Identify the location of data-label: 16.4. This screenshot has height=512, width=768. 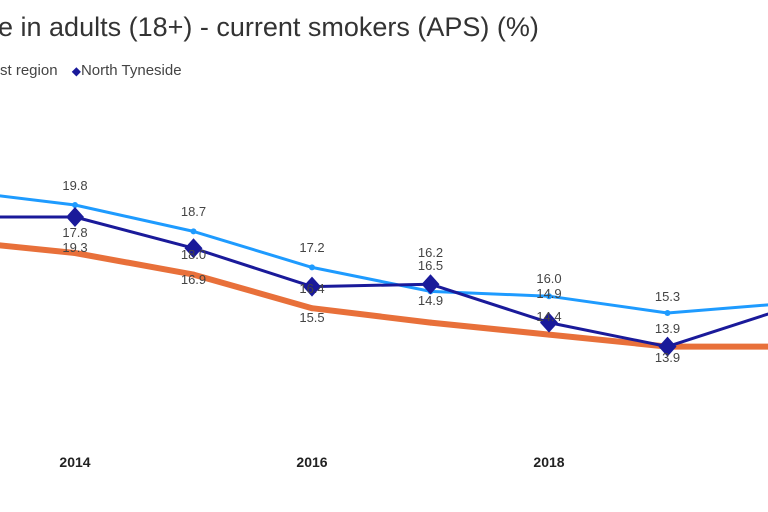
(311, 288).